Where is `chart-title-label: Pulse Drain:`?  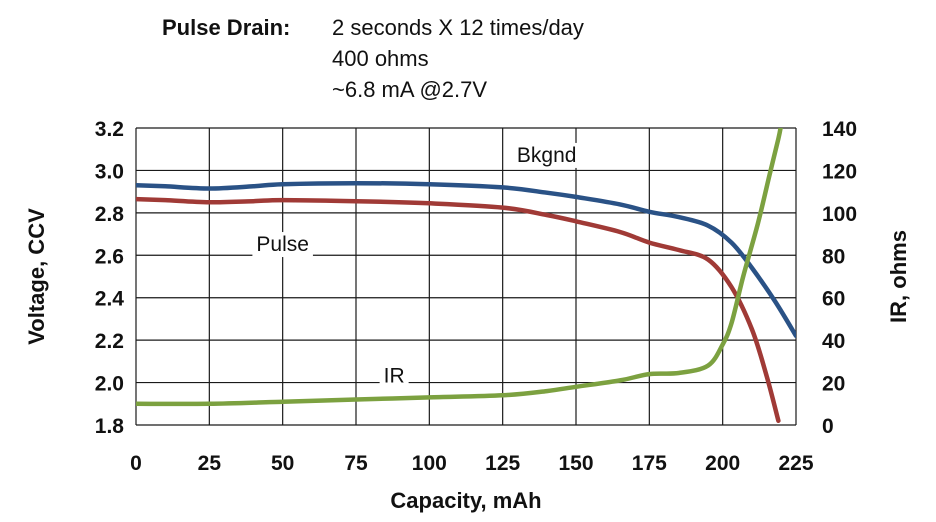 chart-title-label: Pulse Drain: is located at coordinates (226, 27).